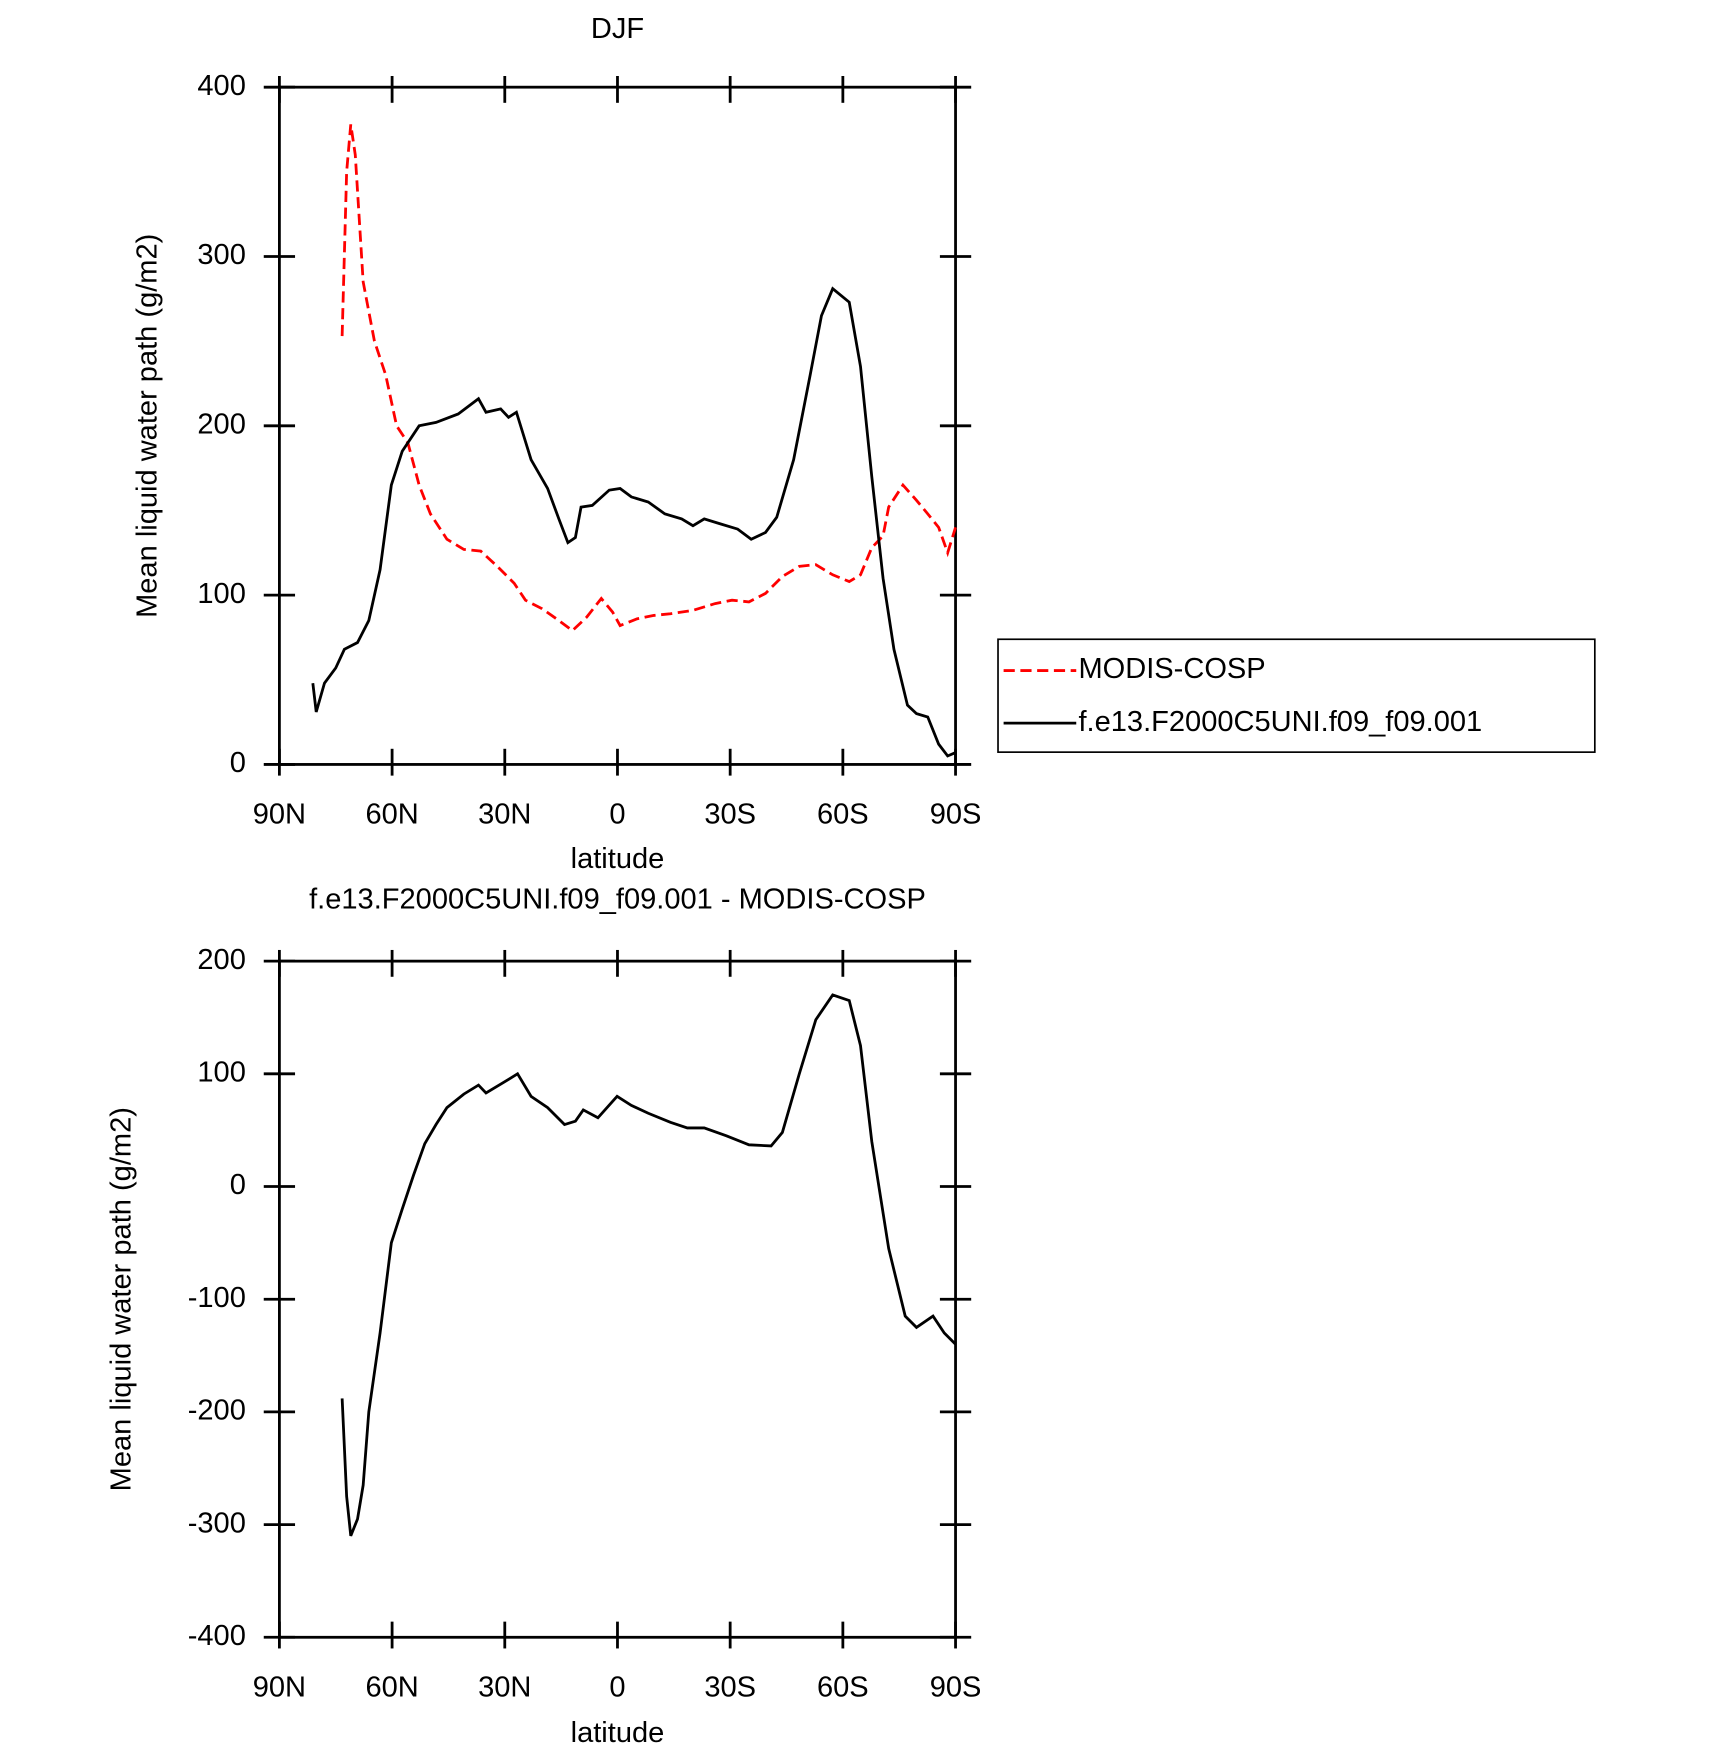 The width and height of the screenshot is (1710, 1762). What do you see at coordinates (217, 1636) in the screenshot?
I see `y-tick-label: -400` at bounding box center [217, 1636].